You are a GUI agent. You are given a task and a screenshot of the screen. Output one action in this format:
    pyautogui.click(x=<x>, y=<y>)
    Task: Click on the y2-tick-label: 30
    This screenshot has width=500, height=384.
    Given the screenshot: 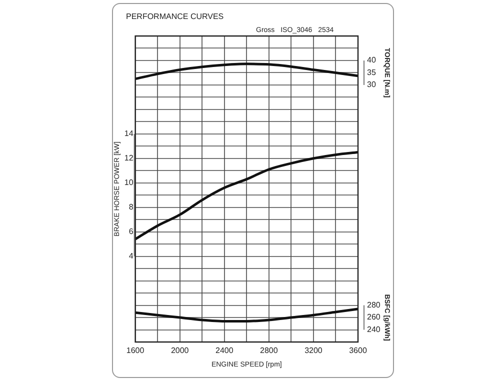 What is the action you would take?
    pyautogui.click(x=371, y=85)
    